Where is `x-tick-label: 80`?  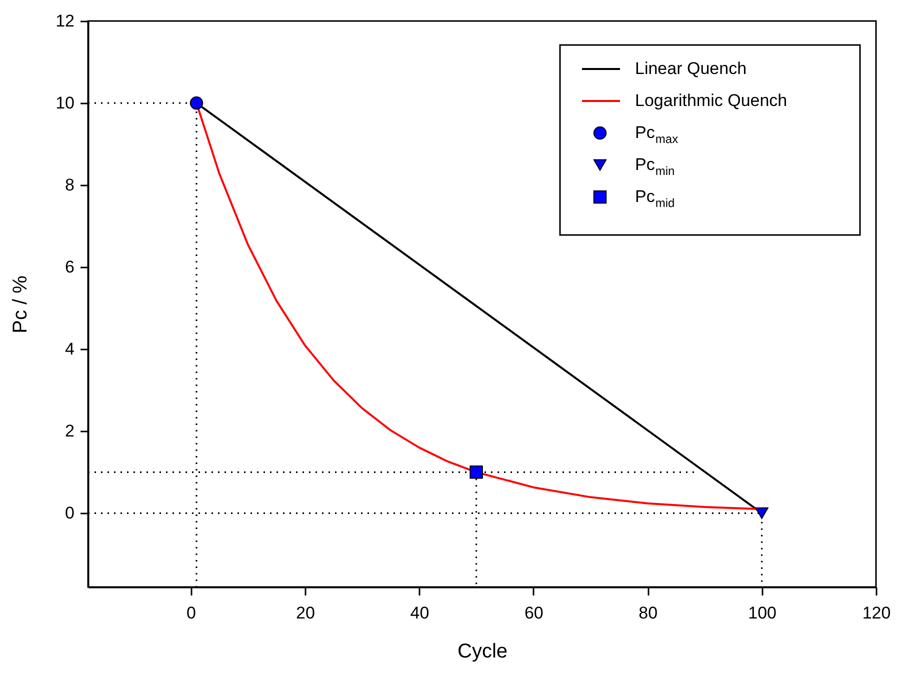
x-tick-label: 80 is located at coordinates (648, 613).